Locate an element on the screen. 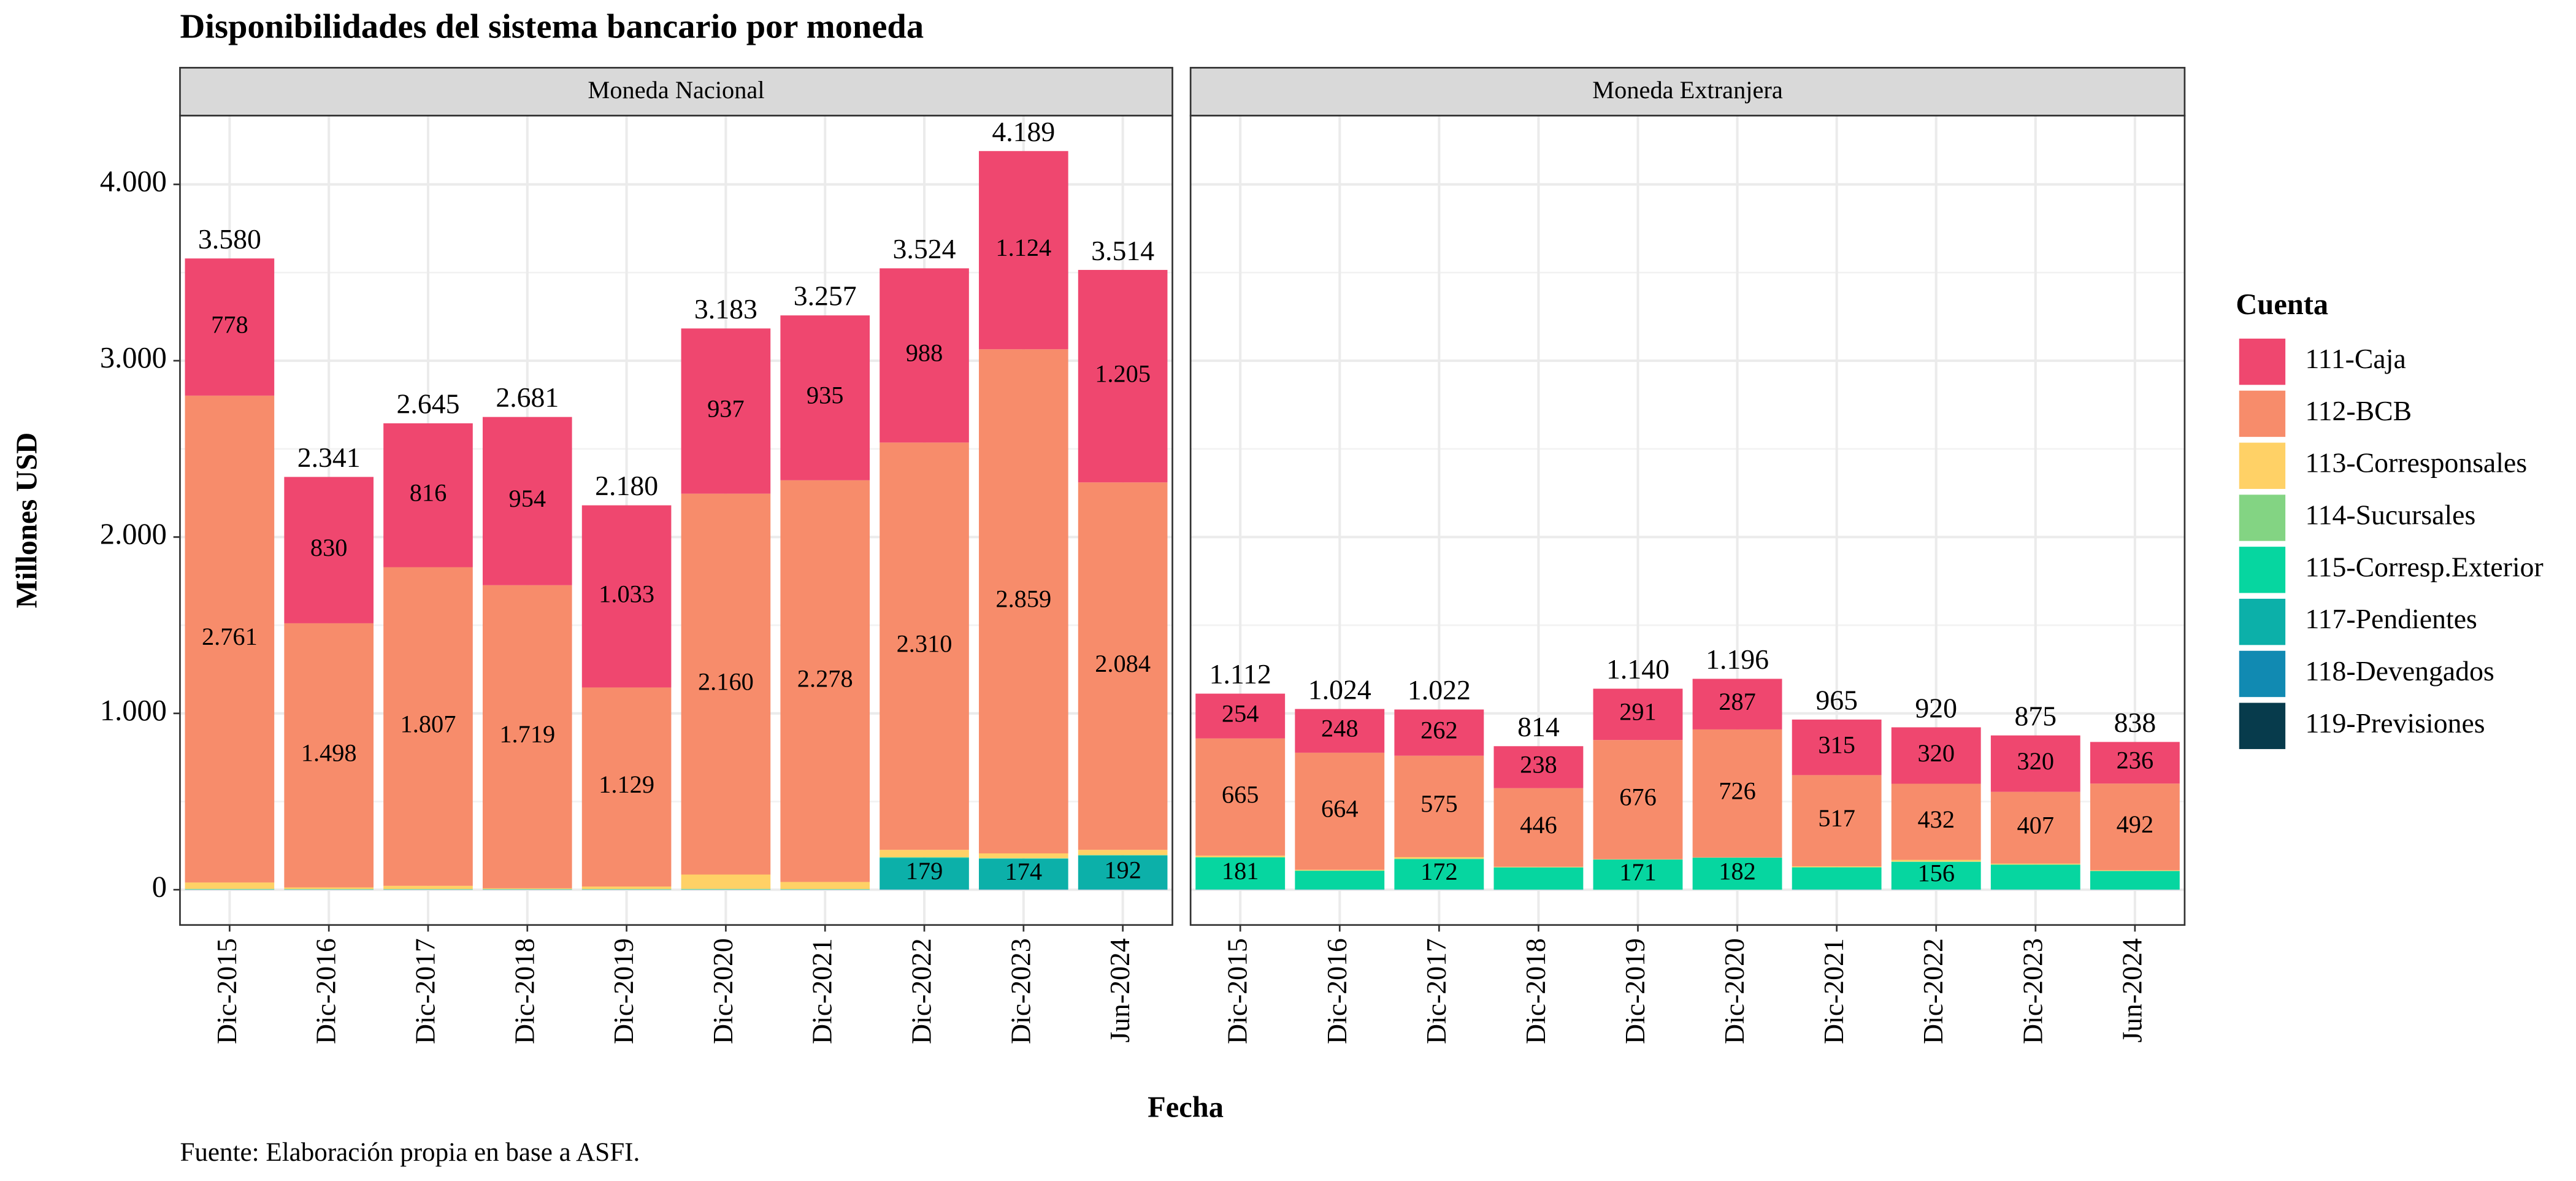  segment-label: 291 is located at coordinates (1638, 712).